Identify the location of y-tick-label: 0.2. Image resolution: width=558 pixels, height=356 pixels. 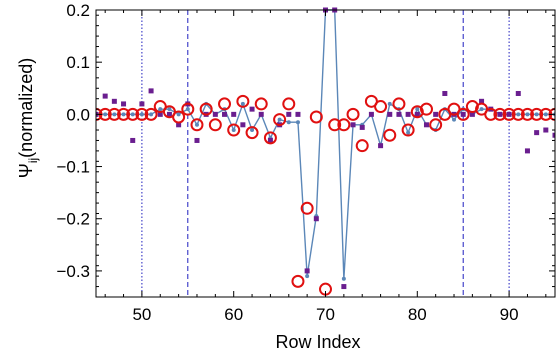
(78, 10).